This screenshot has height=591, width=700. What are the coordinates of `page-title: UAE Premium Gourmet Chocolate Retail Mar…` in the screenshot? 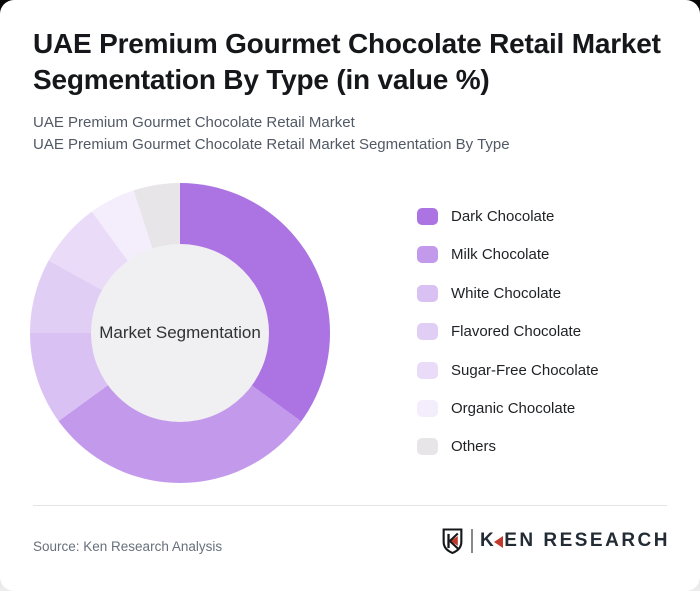 It's located at (347, 61).